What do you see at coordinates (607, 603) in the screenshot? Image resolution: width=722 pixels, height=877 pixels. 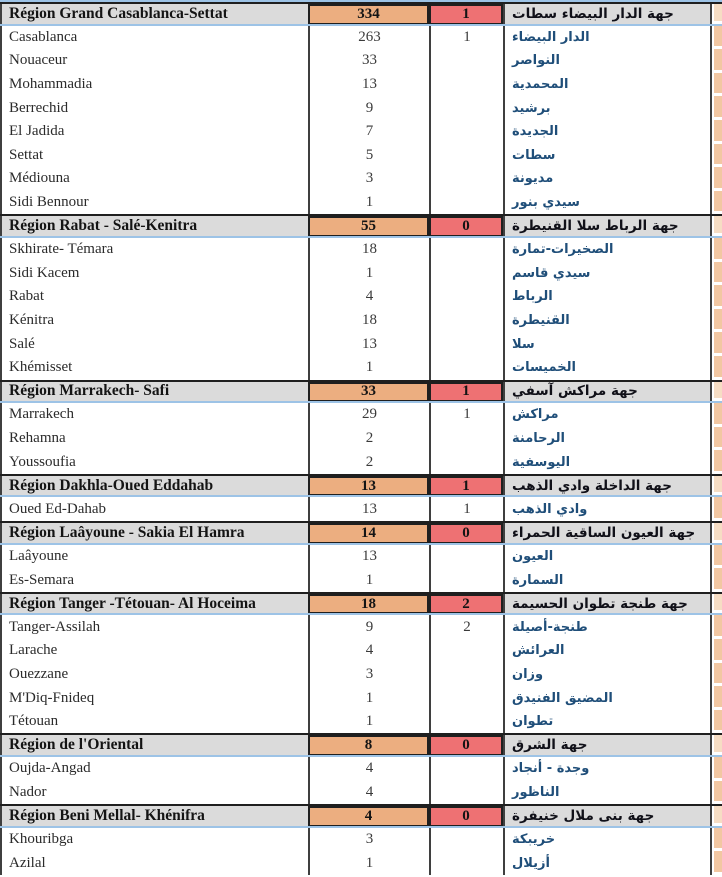 I see `region-name-ar: جهة طنجة تطوان الحسيمة` at bounding box center [607, 603].